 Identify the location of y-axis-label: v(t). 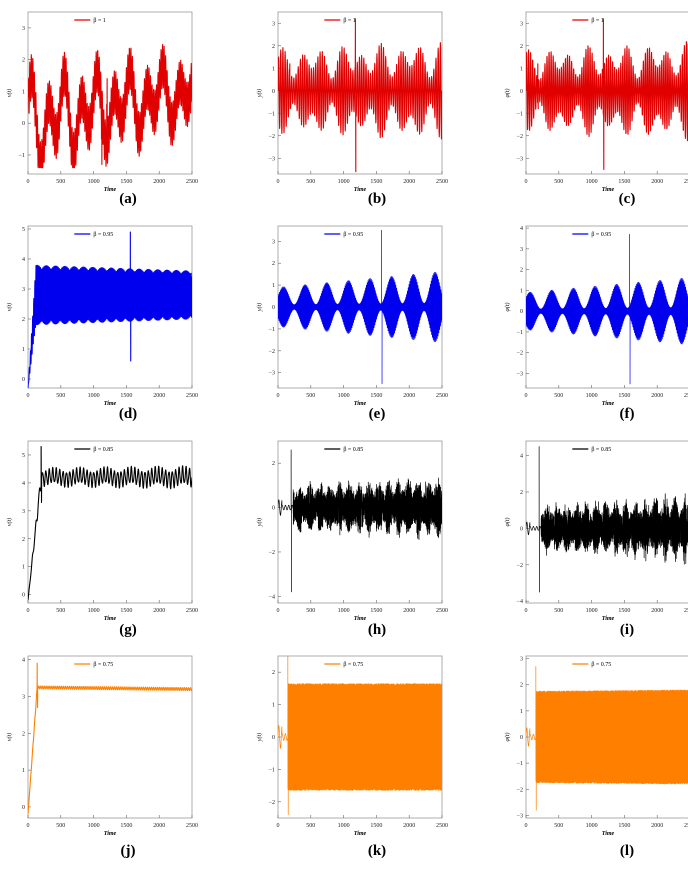
(9, 522).